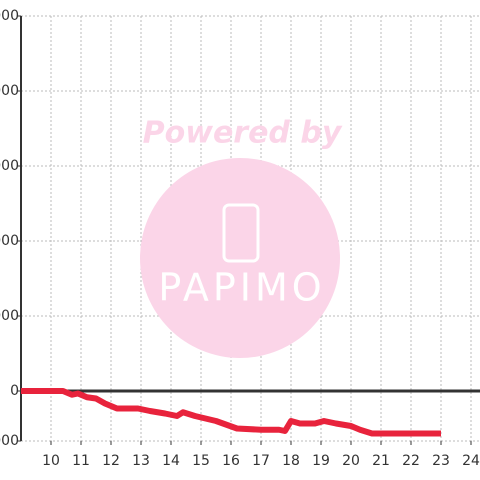 The image size is (480, 480). What do you see at coordinates (9, 91) in the screenshot?
I see `y-tick-label: 120,000` at bounding box center [9, 91].